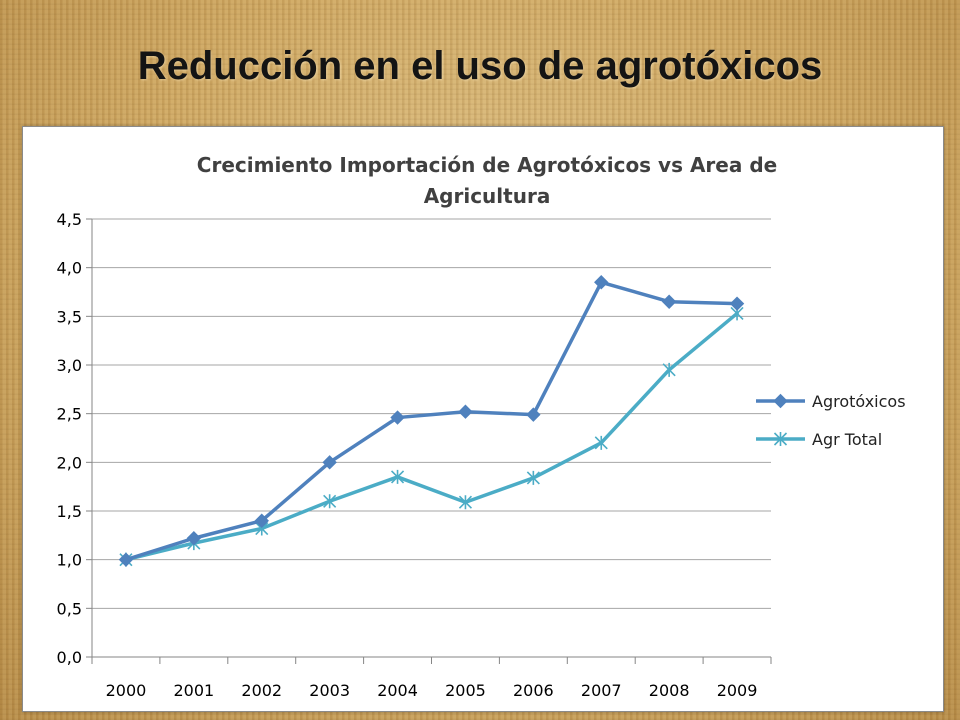 The height and width of the screenshot is (720, 960). I want to click on y-tick-label: 3,5, so click(69, 316).